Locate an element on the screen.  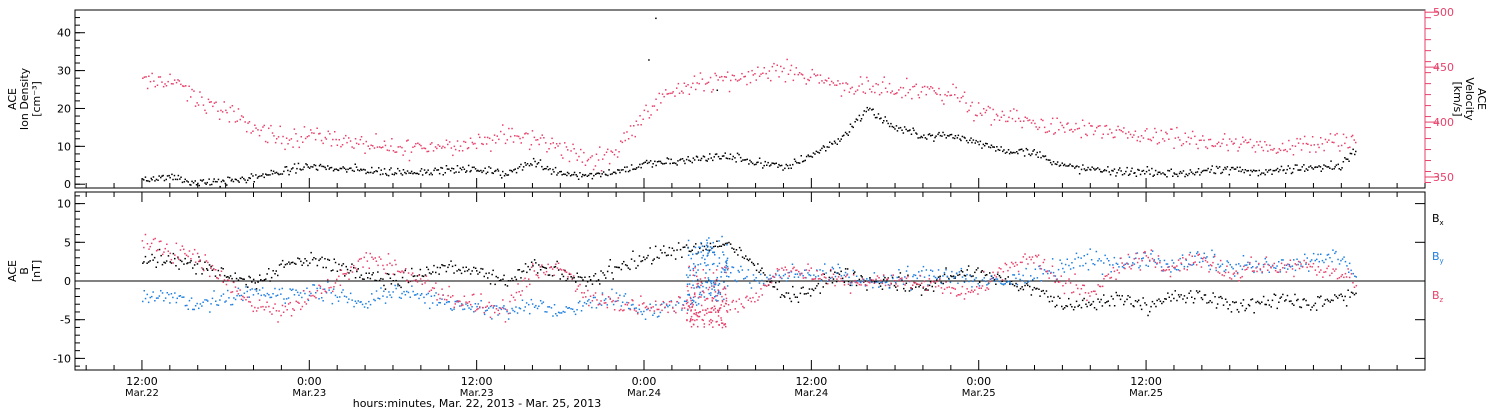
x-tick-date-label: Mar.23 is located at coordinates (309, 393).